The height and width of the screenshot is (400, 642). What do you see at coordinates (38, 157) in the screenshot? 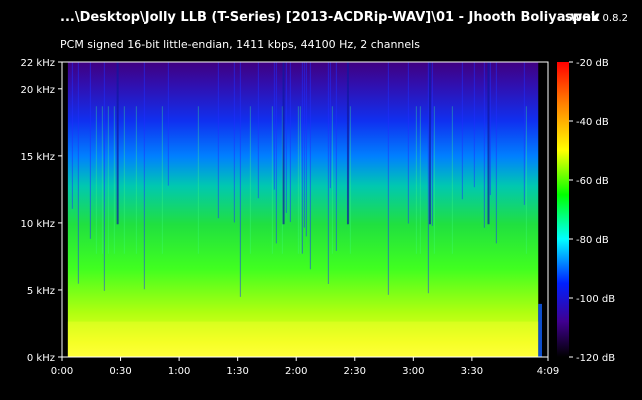
I see `y-tick-label: 15 kHz` at bounding box center [38, 157].